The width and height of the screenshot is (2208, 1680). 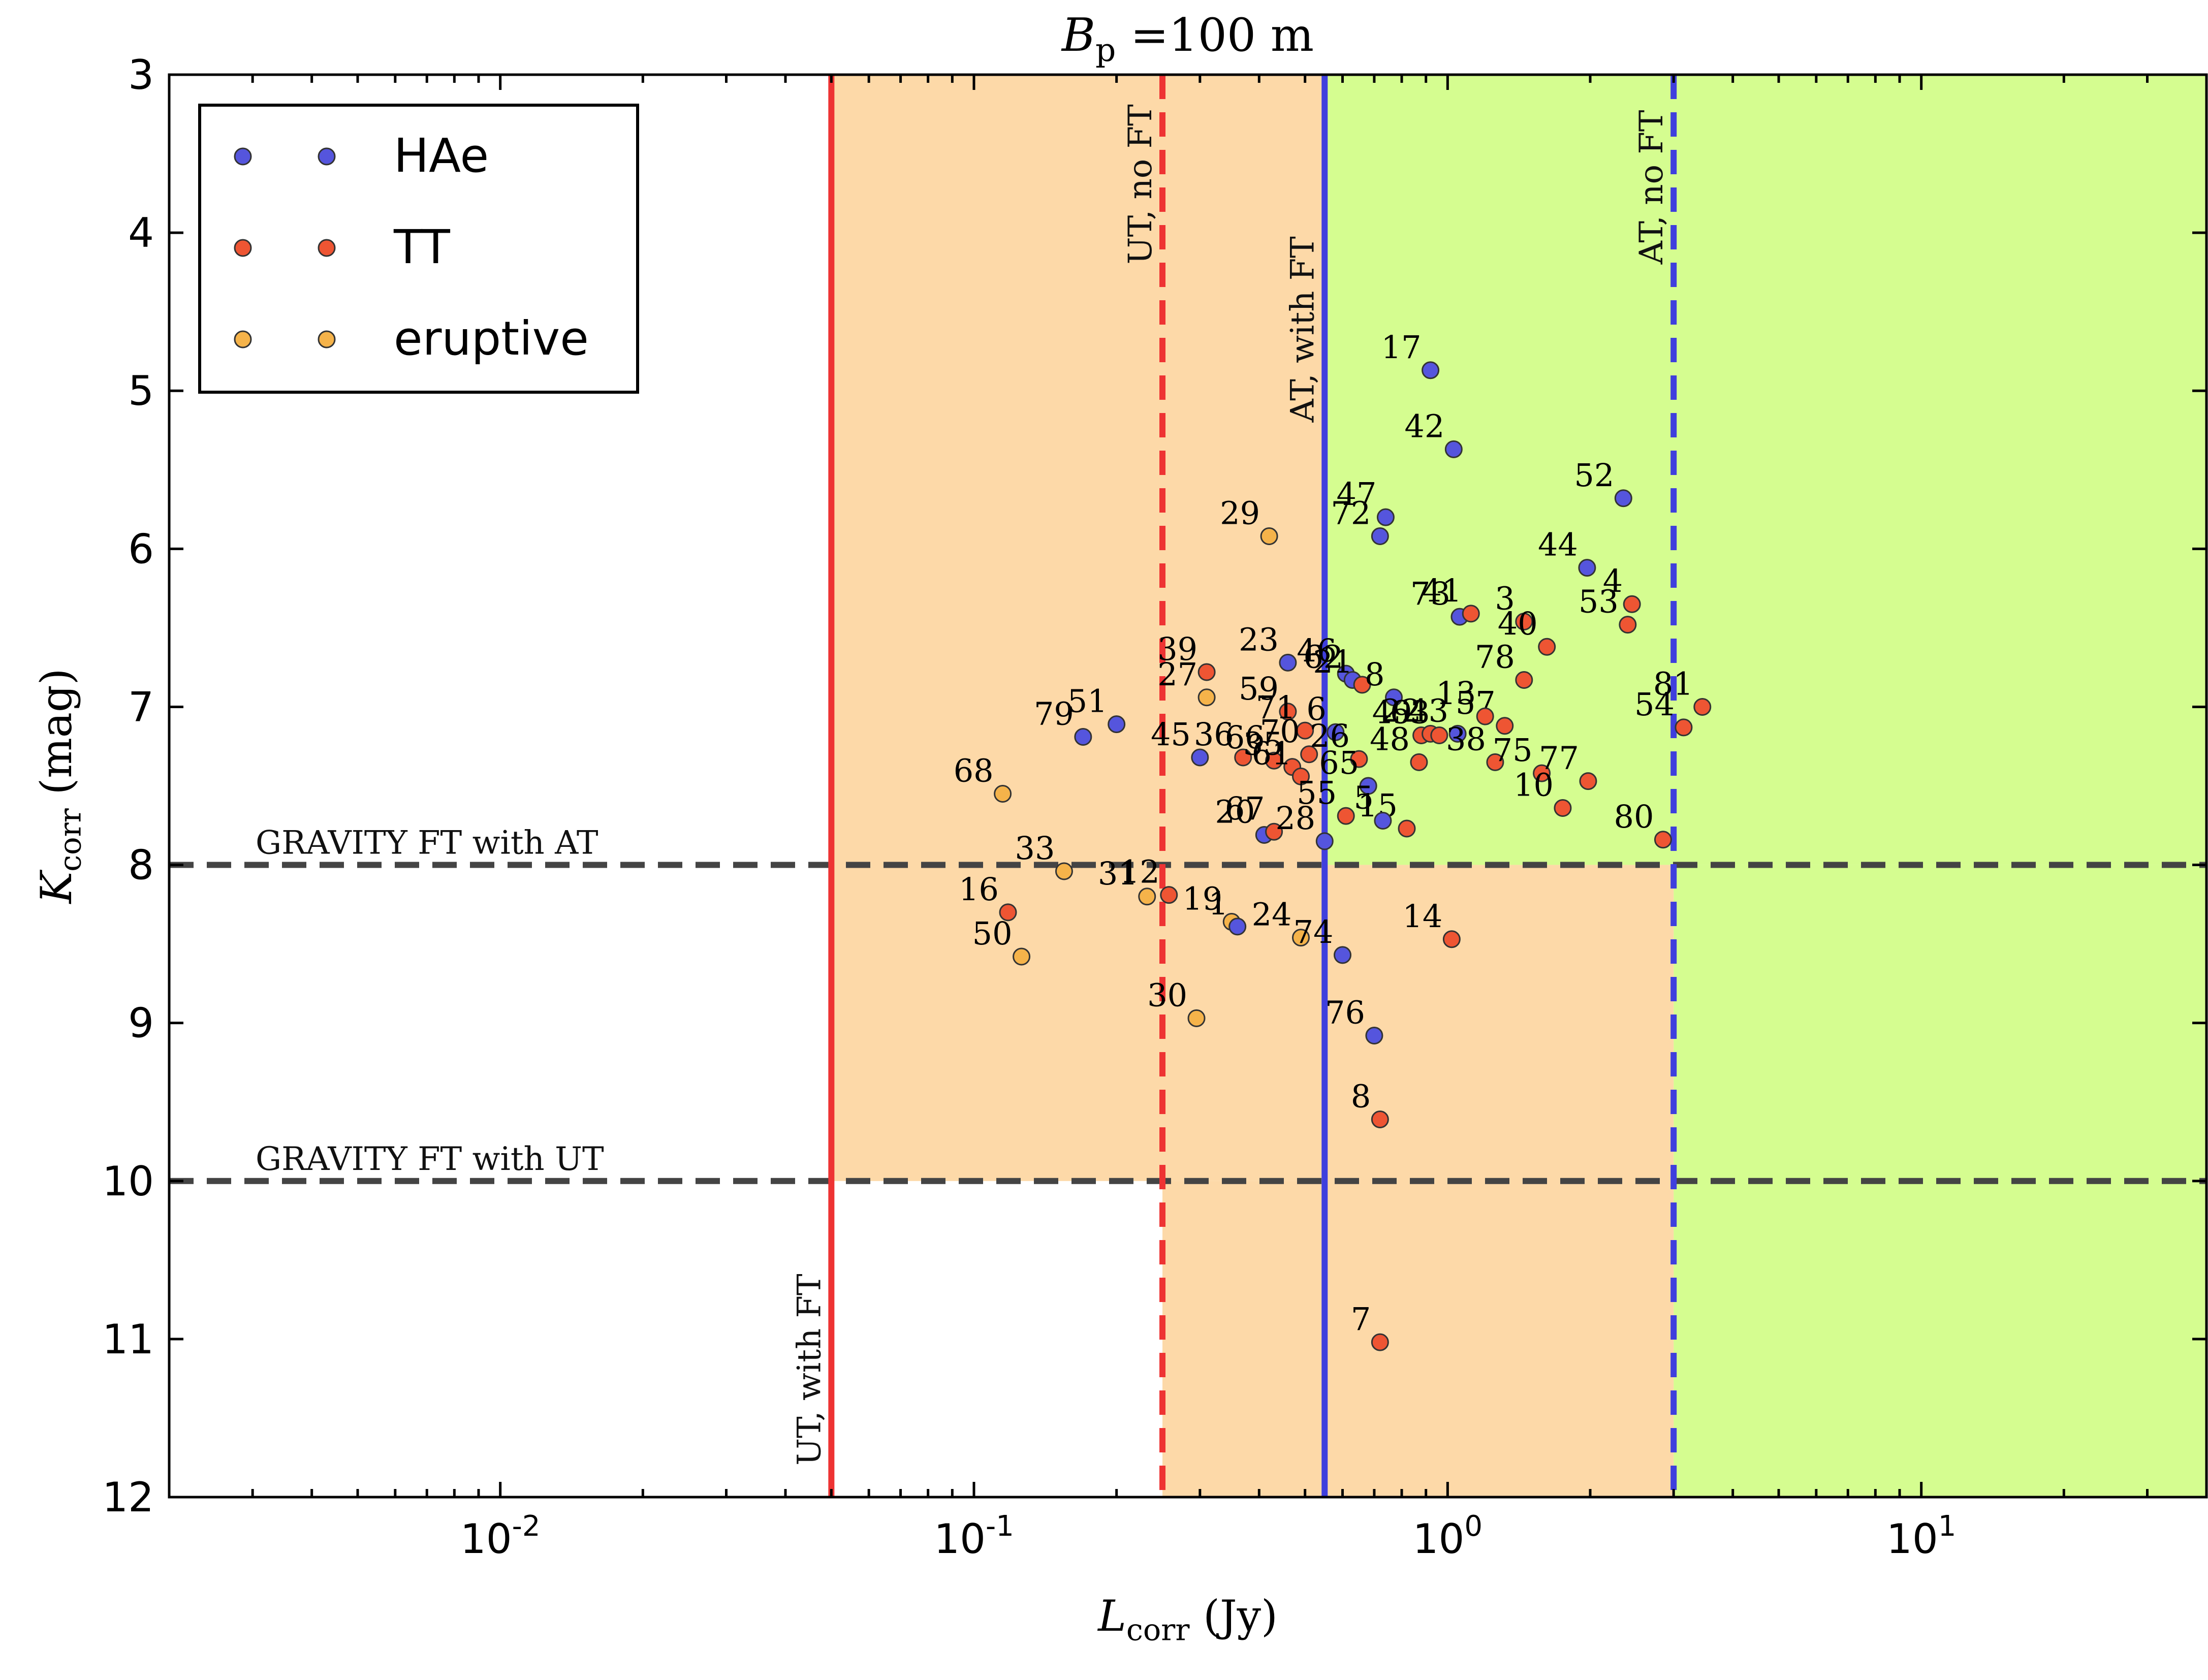 I want to click on point-label: 53, so click(x=1599, y=601).